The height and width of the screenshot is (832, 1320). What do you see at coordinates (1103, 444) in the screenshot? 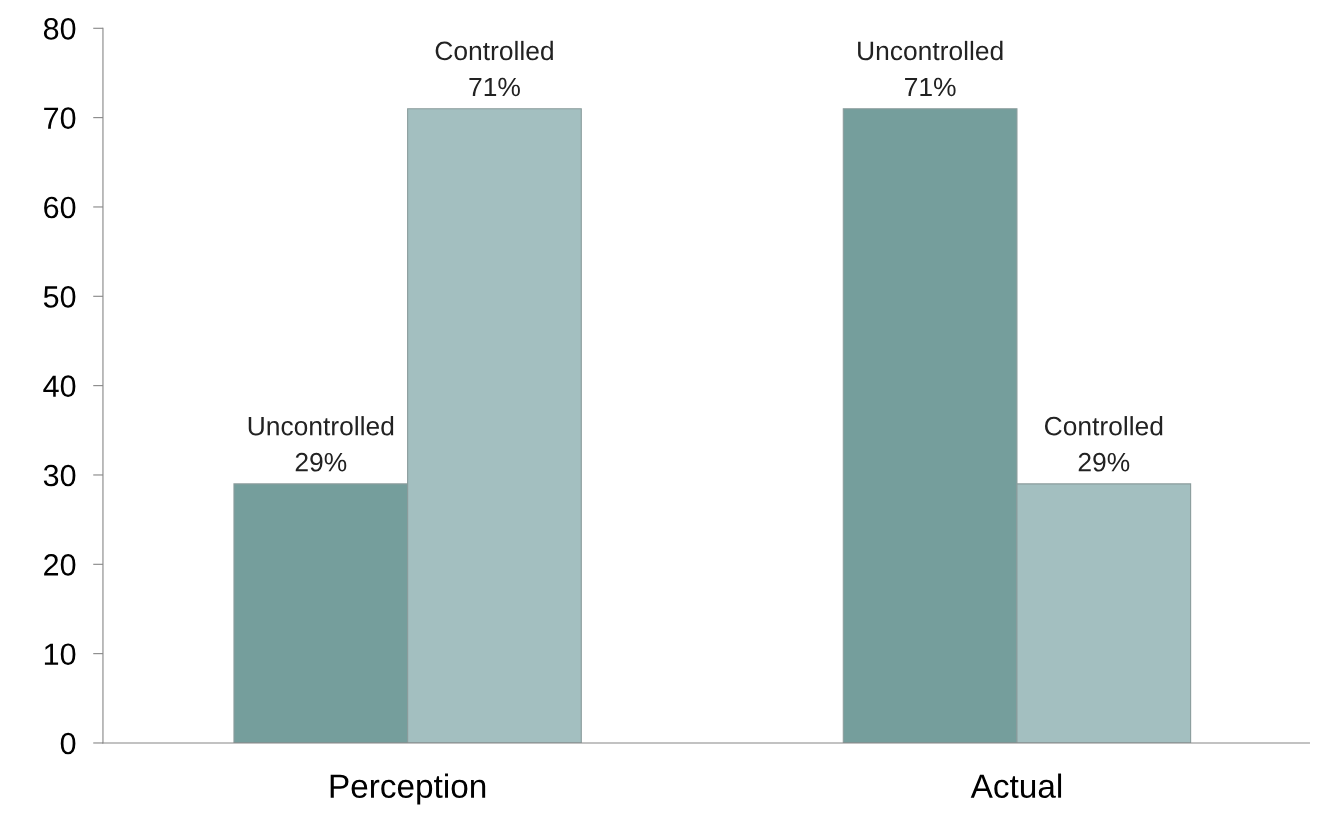
I see `data-label: Controlled 29%` at bounding box center [1103, 444].